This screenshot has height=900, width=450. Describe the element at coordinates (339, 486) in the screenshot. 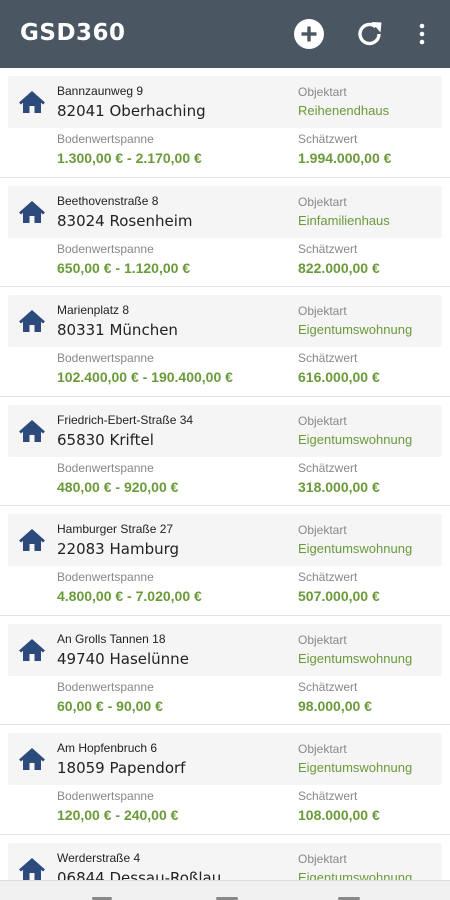

I see `schaetzwert-value: 318.000,00 €` at that location.